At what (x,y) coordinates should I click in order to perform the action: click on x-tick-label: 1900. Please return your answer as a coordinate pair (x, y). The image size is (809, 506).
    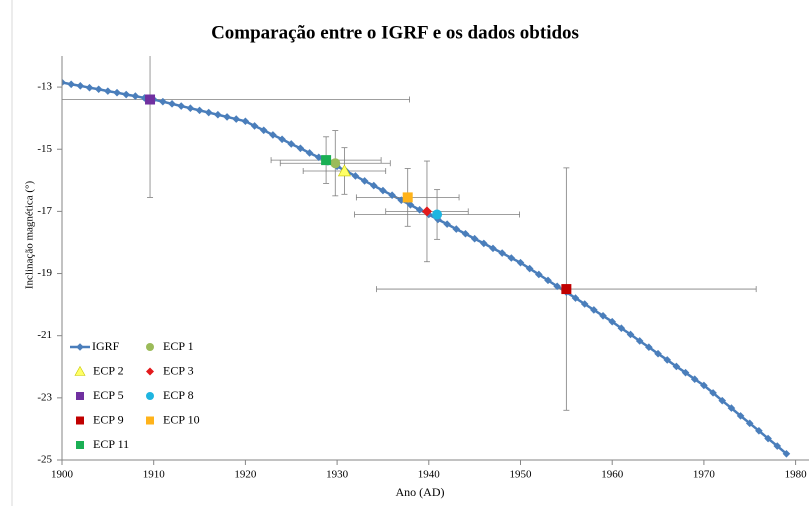
    Looking at the image, I should click on (62, 475).